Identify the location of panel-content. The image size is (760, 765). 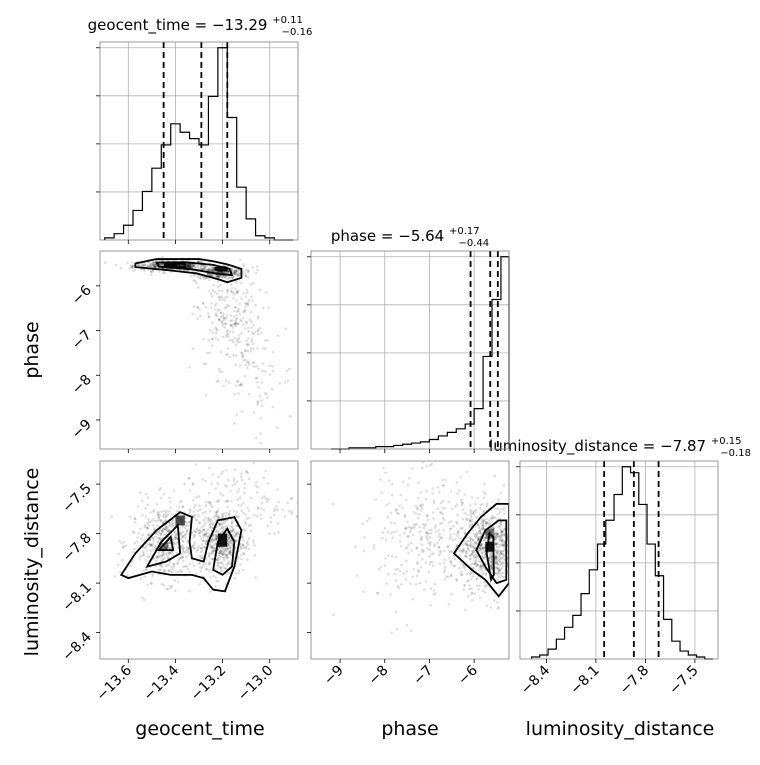
(422, 548).